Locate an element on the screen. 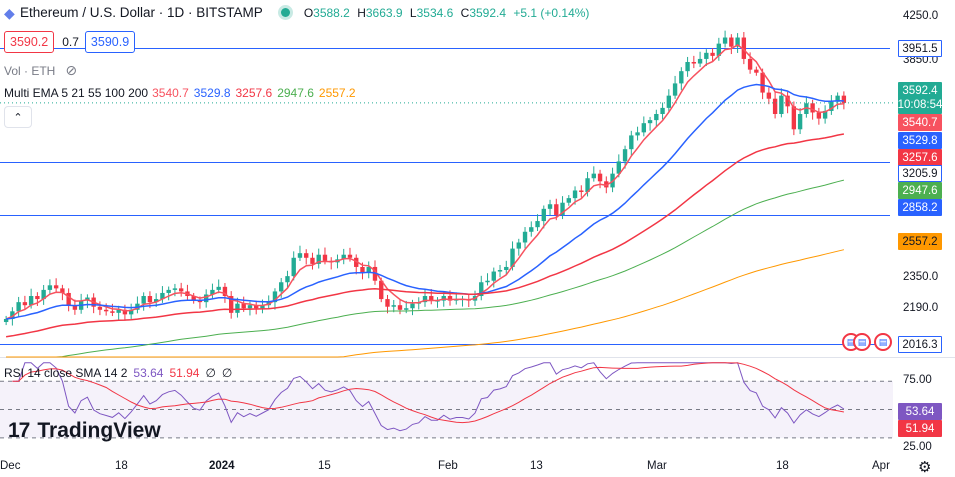 The image size is (955, 477). eye-hidden-icon: ⊘ is located at coordinates (71, 70).